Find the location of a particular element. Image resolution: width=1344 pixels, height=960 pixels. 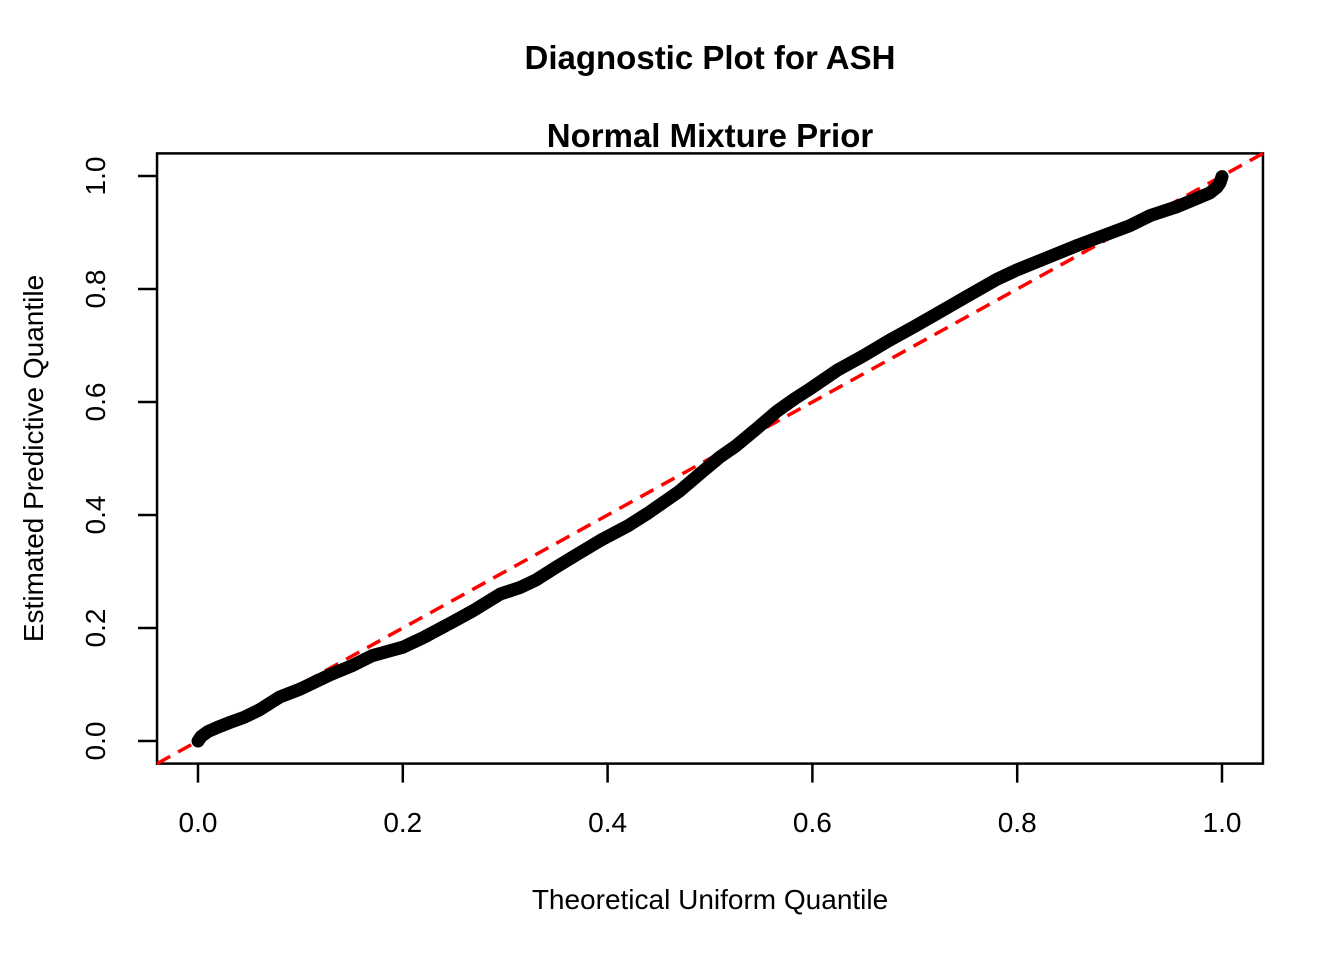

x-tick-label: 0.2 is located at coordinates (402, 822).